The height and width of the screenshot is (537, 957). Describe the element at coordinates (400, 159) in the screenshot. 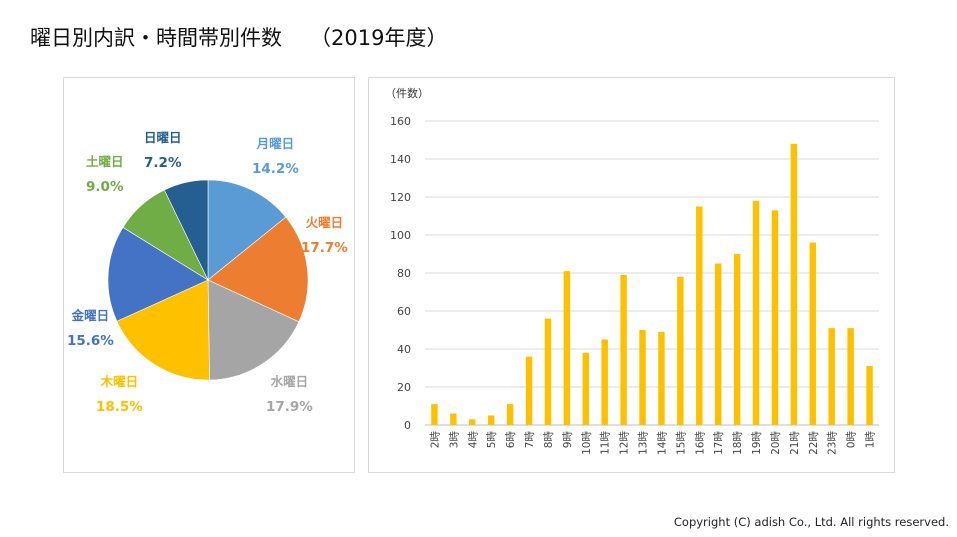

I see `y-tick-label: 140` at that location.